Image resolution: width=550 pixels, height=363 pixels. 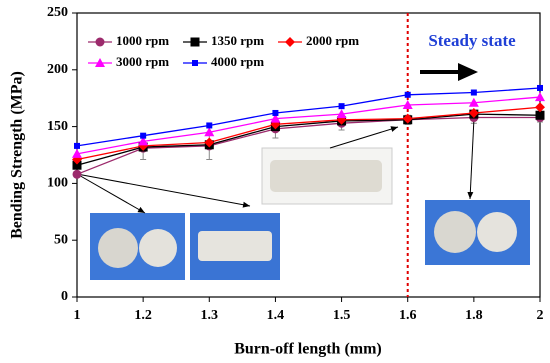 What do you see at coordinates (237, 40) in the screenshot?
I see `legend-label: 1350 rpm` at bounding box center [237, 40].